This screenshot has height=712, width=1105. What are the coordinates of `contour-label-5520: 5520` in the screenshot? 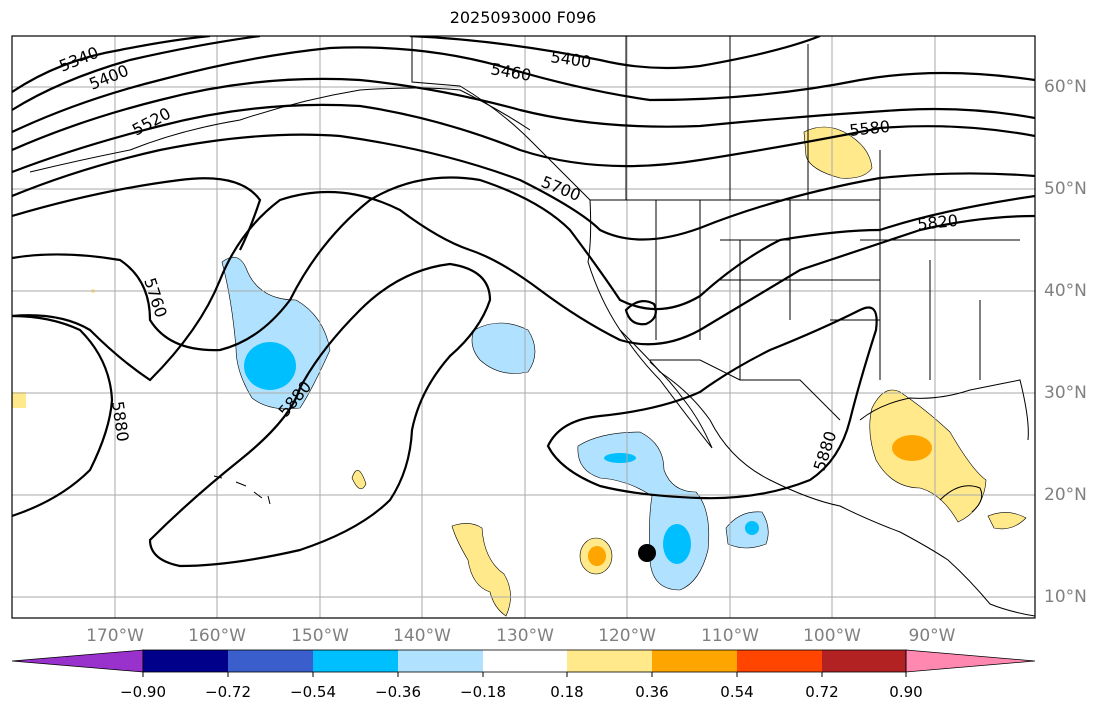 It's located at (151, 122).